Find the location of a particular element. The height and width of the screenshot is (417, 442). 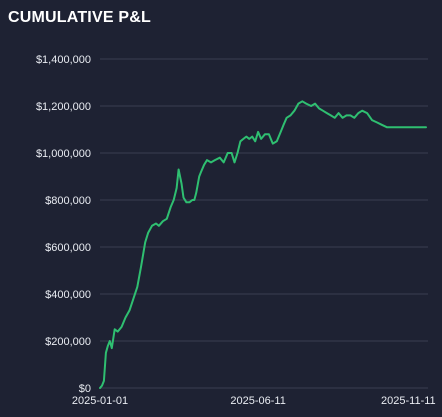

y-tick-label: $400,000 is located at coordinates (68, 295).